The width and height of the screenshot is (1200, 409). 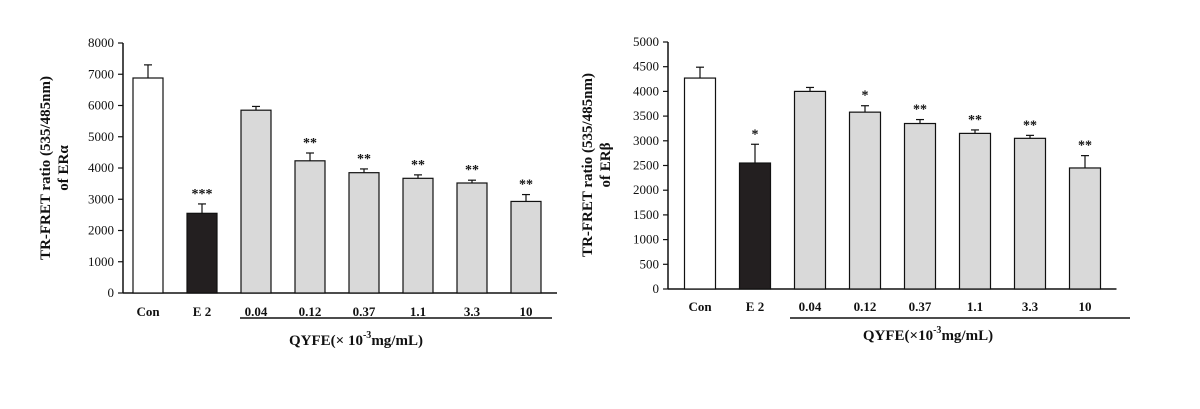 I want to click on y-tick-label: 8000, so click(x=101, y=42).